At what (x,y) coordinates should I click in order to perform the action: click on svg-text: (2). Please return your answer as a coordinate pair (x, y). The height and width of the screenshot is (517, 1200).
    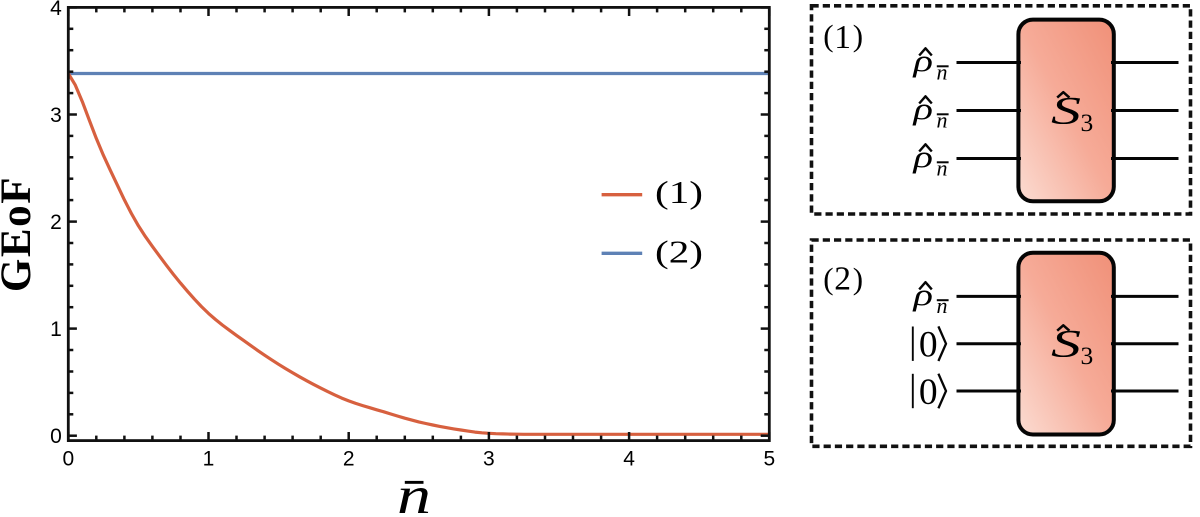
    Looking at the image, I should click on (679, 252).